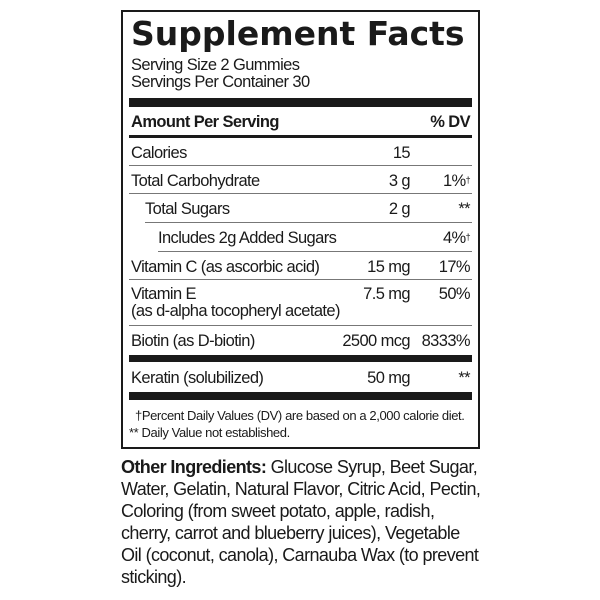  Describe the element at coordinates (235, 311) in the screenshot. I see `nutrient-source: (as d-alpha tocopheryl acetate)` at that location.